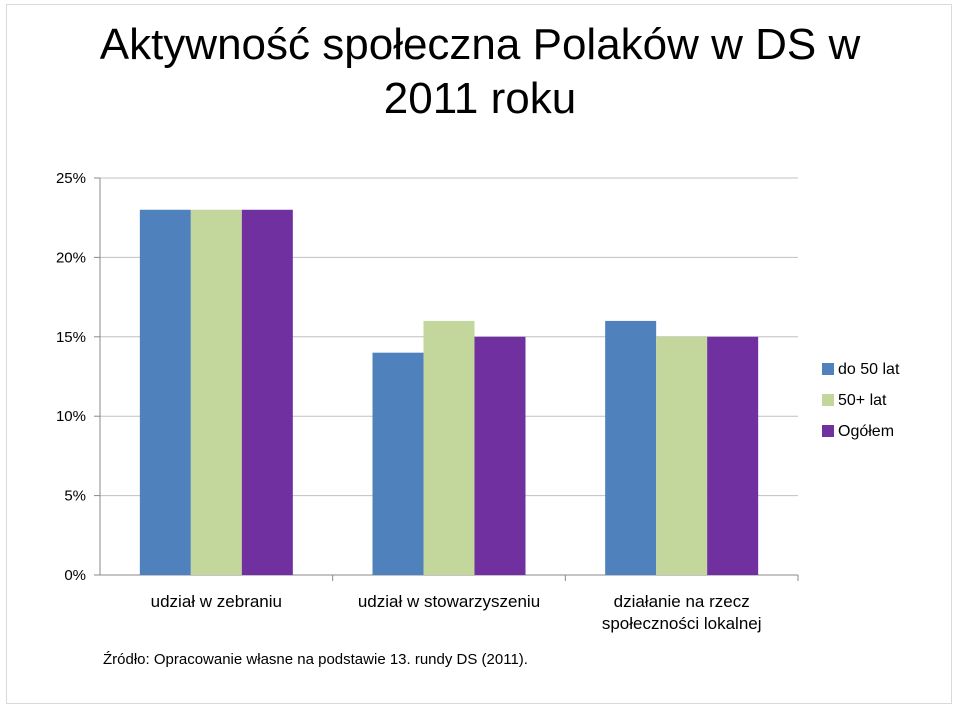  What do you see at coordinates (682, 601) in the screenshot?
I see `x-tick-label: działanie na rzecz` at bounding box center [682, 601].